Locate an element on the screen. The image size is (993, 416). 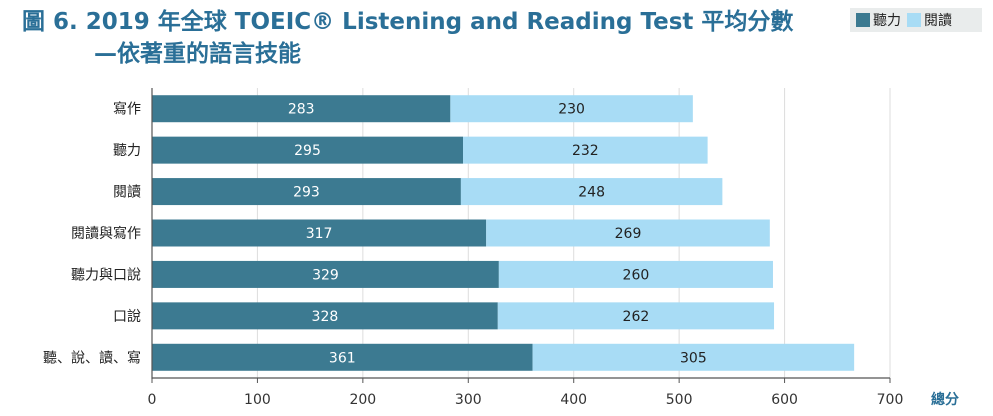
category-label-0: 寫作 is located at coordinates (127, 109).